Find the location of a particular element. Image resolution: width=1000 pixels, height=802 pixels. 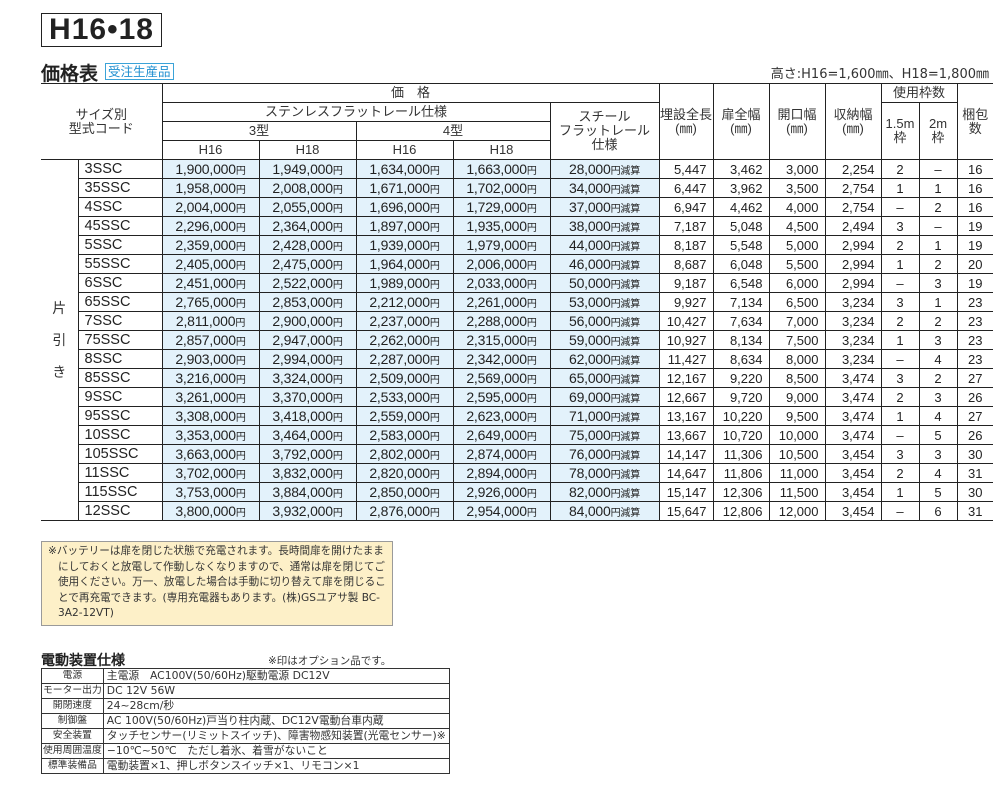

opening-width: 6,000 is located at coordinates (797, 283).